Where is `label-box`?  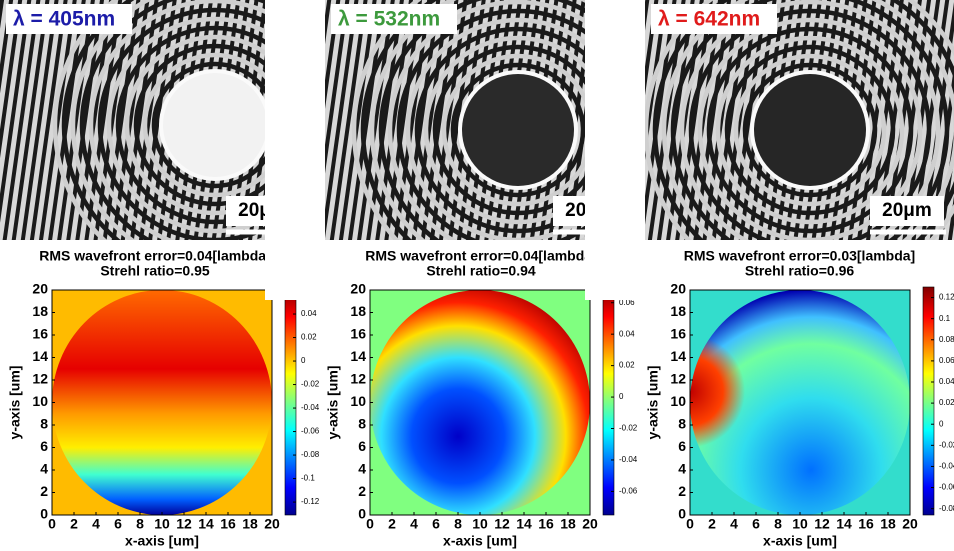
label-box is located at coordinates (714, 19).